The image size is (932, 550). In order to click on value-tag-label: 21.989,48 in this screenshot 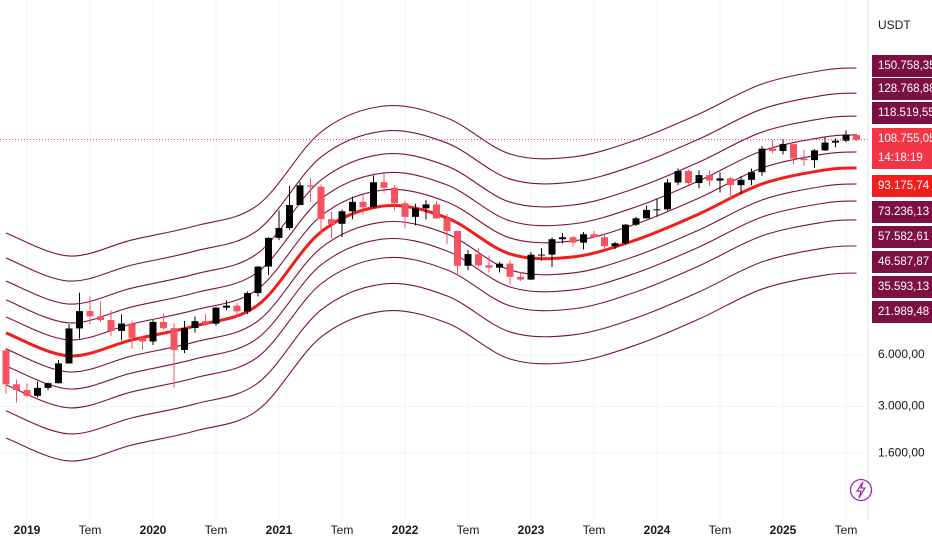, I will do `click(903, 312)`.